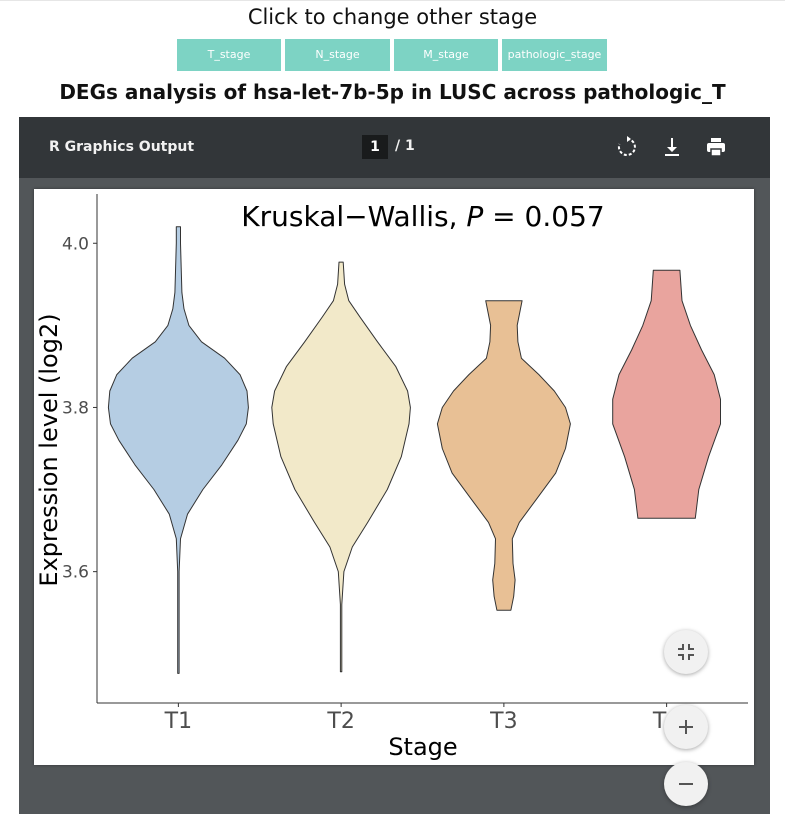 The height and width of the screenshot is (814, 785). What do you see at coordinates (666, 394) in the screenshot?
I see `violin-t4` at bounding box center [666, 394].